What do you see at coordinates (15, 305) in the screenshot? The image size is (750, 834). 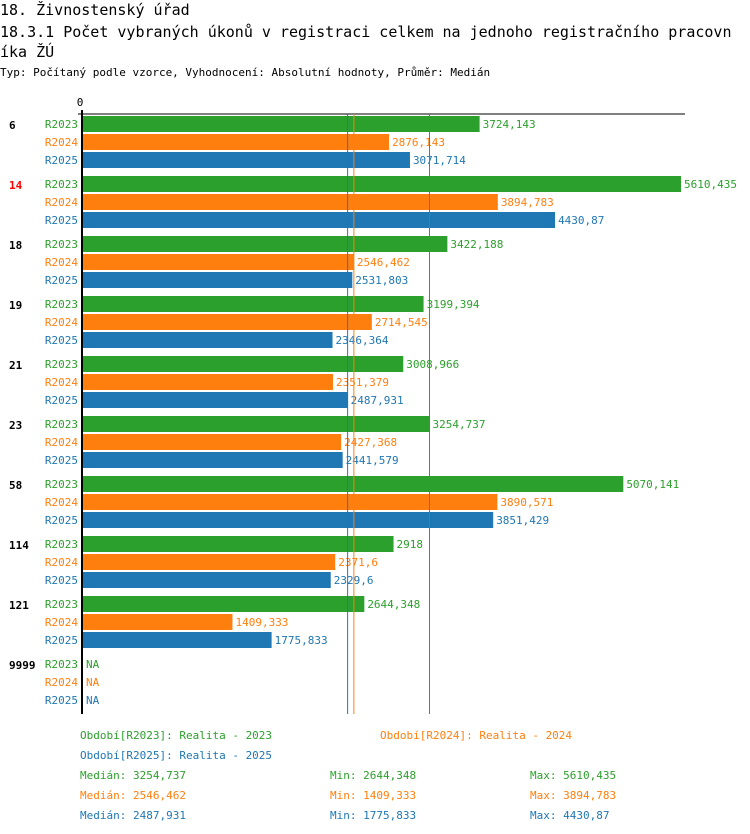 I see `category-label: 19` at bounding box center [15, 305].